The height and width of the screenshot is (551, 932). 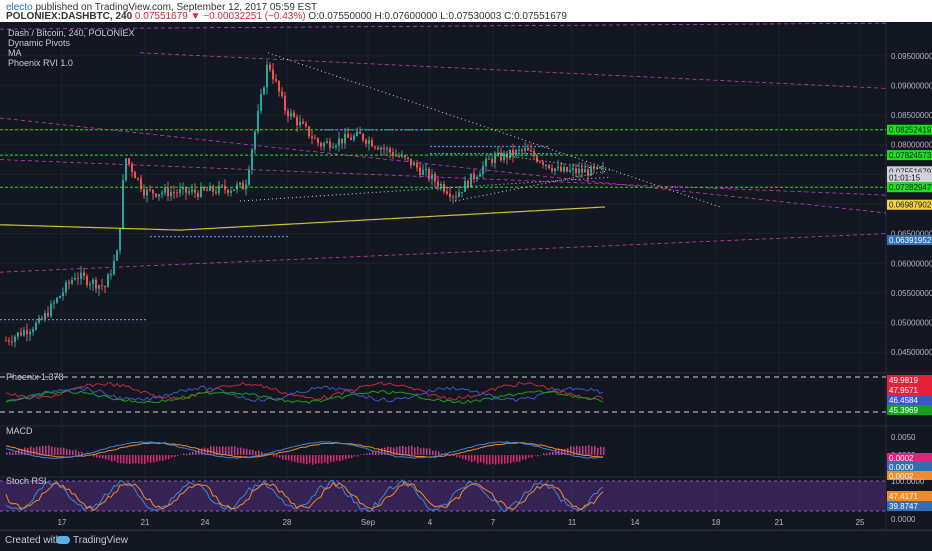 I want to click on y-tick-label: 0.06000000, so click(x=911, y=263).